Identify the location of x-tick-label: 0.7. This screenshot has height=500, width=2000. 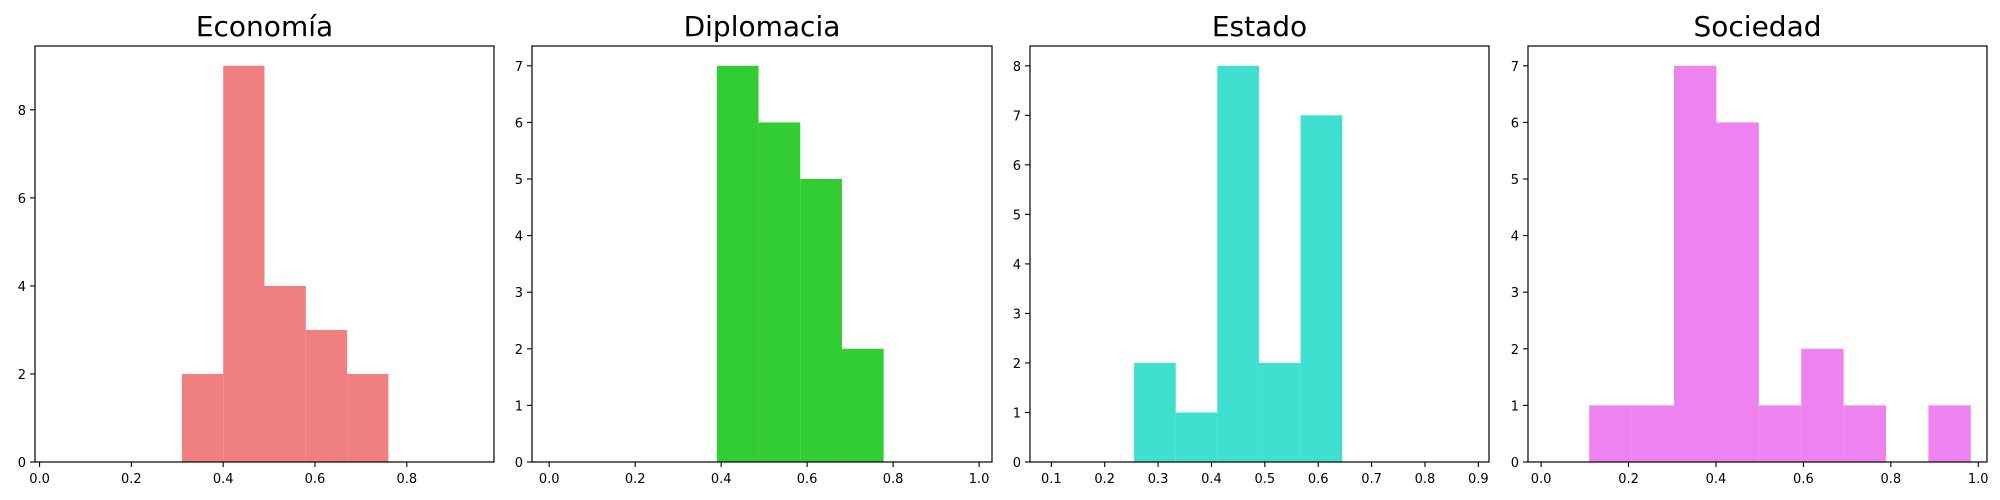
(1371, 479).